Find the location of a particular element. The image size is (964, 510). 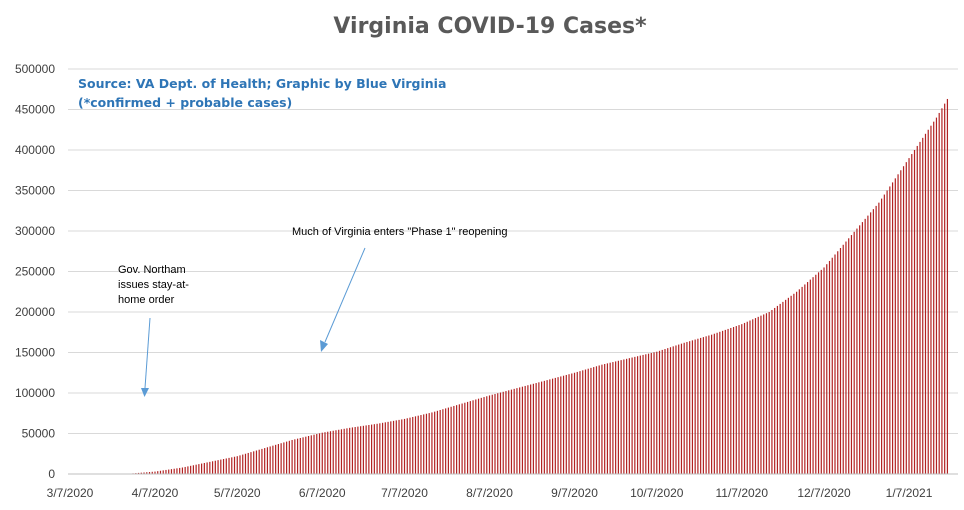

y-tick-label: 150000 is located at coordinates (35, 353).